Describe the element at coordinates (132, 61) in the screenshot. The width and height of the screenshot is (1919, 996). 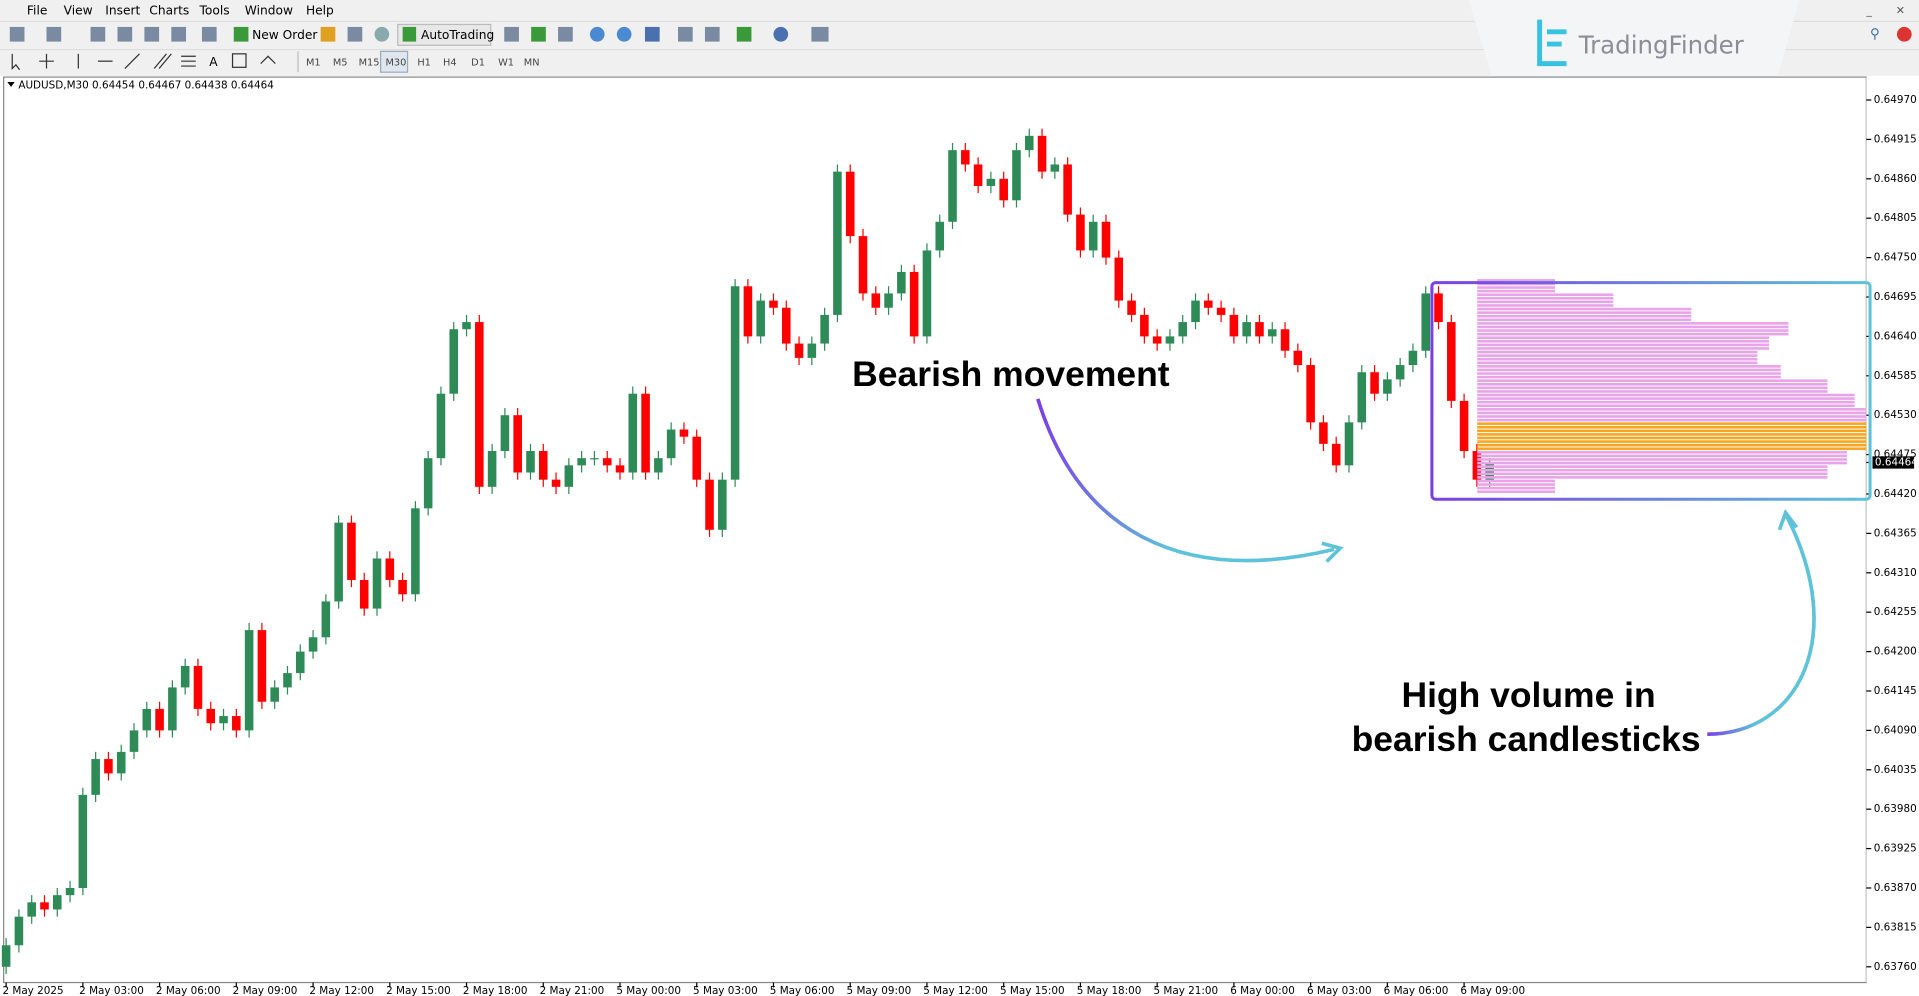
I see `trendline-tool` at that location.